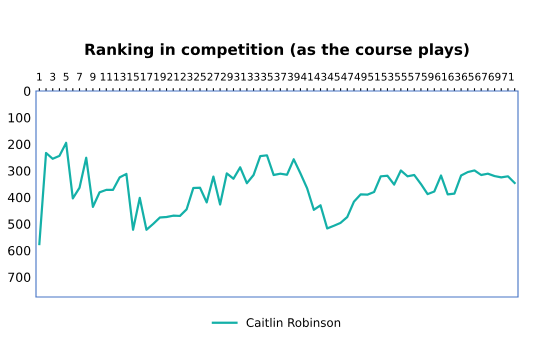 The height and width of the screenshot is (348, 539). Describe the element at coordinates (146, 76) in the screenshot. I see `x-tick-label: 17` at that location.